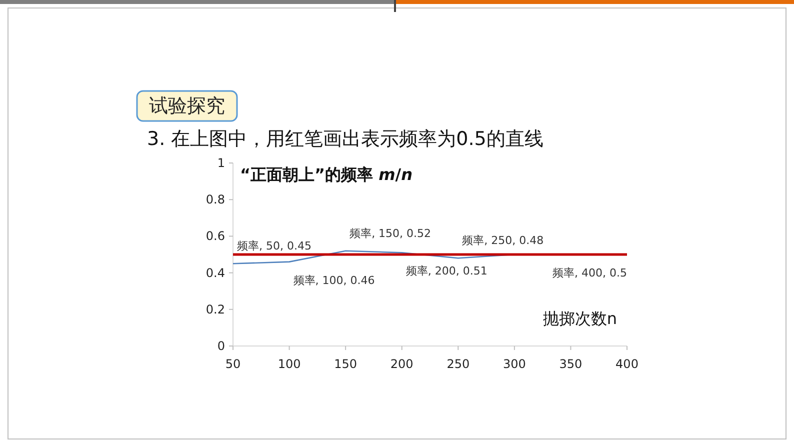  Describe the element at coordinates (627, 364) in the screenshot. I see `x-tick-label: 400` at that location.